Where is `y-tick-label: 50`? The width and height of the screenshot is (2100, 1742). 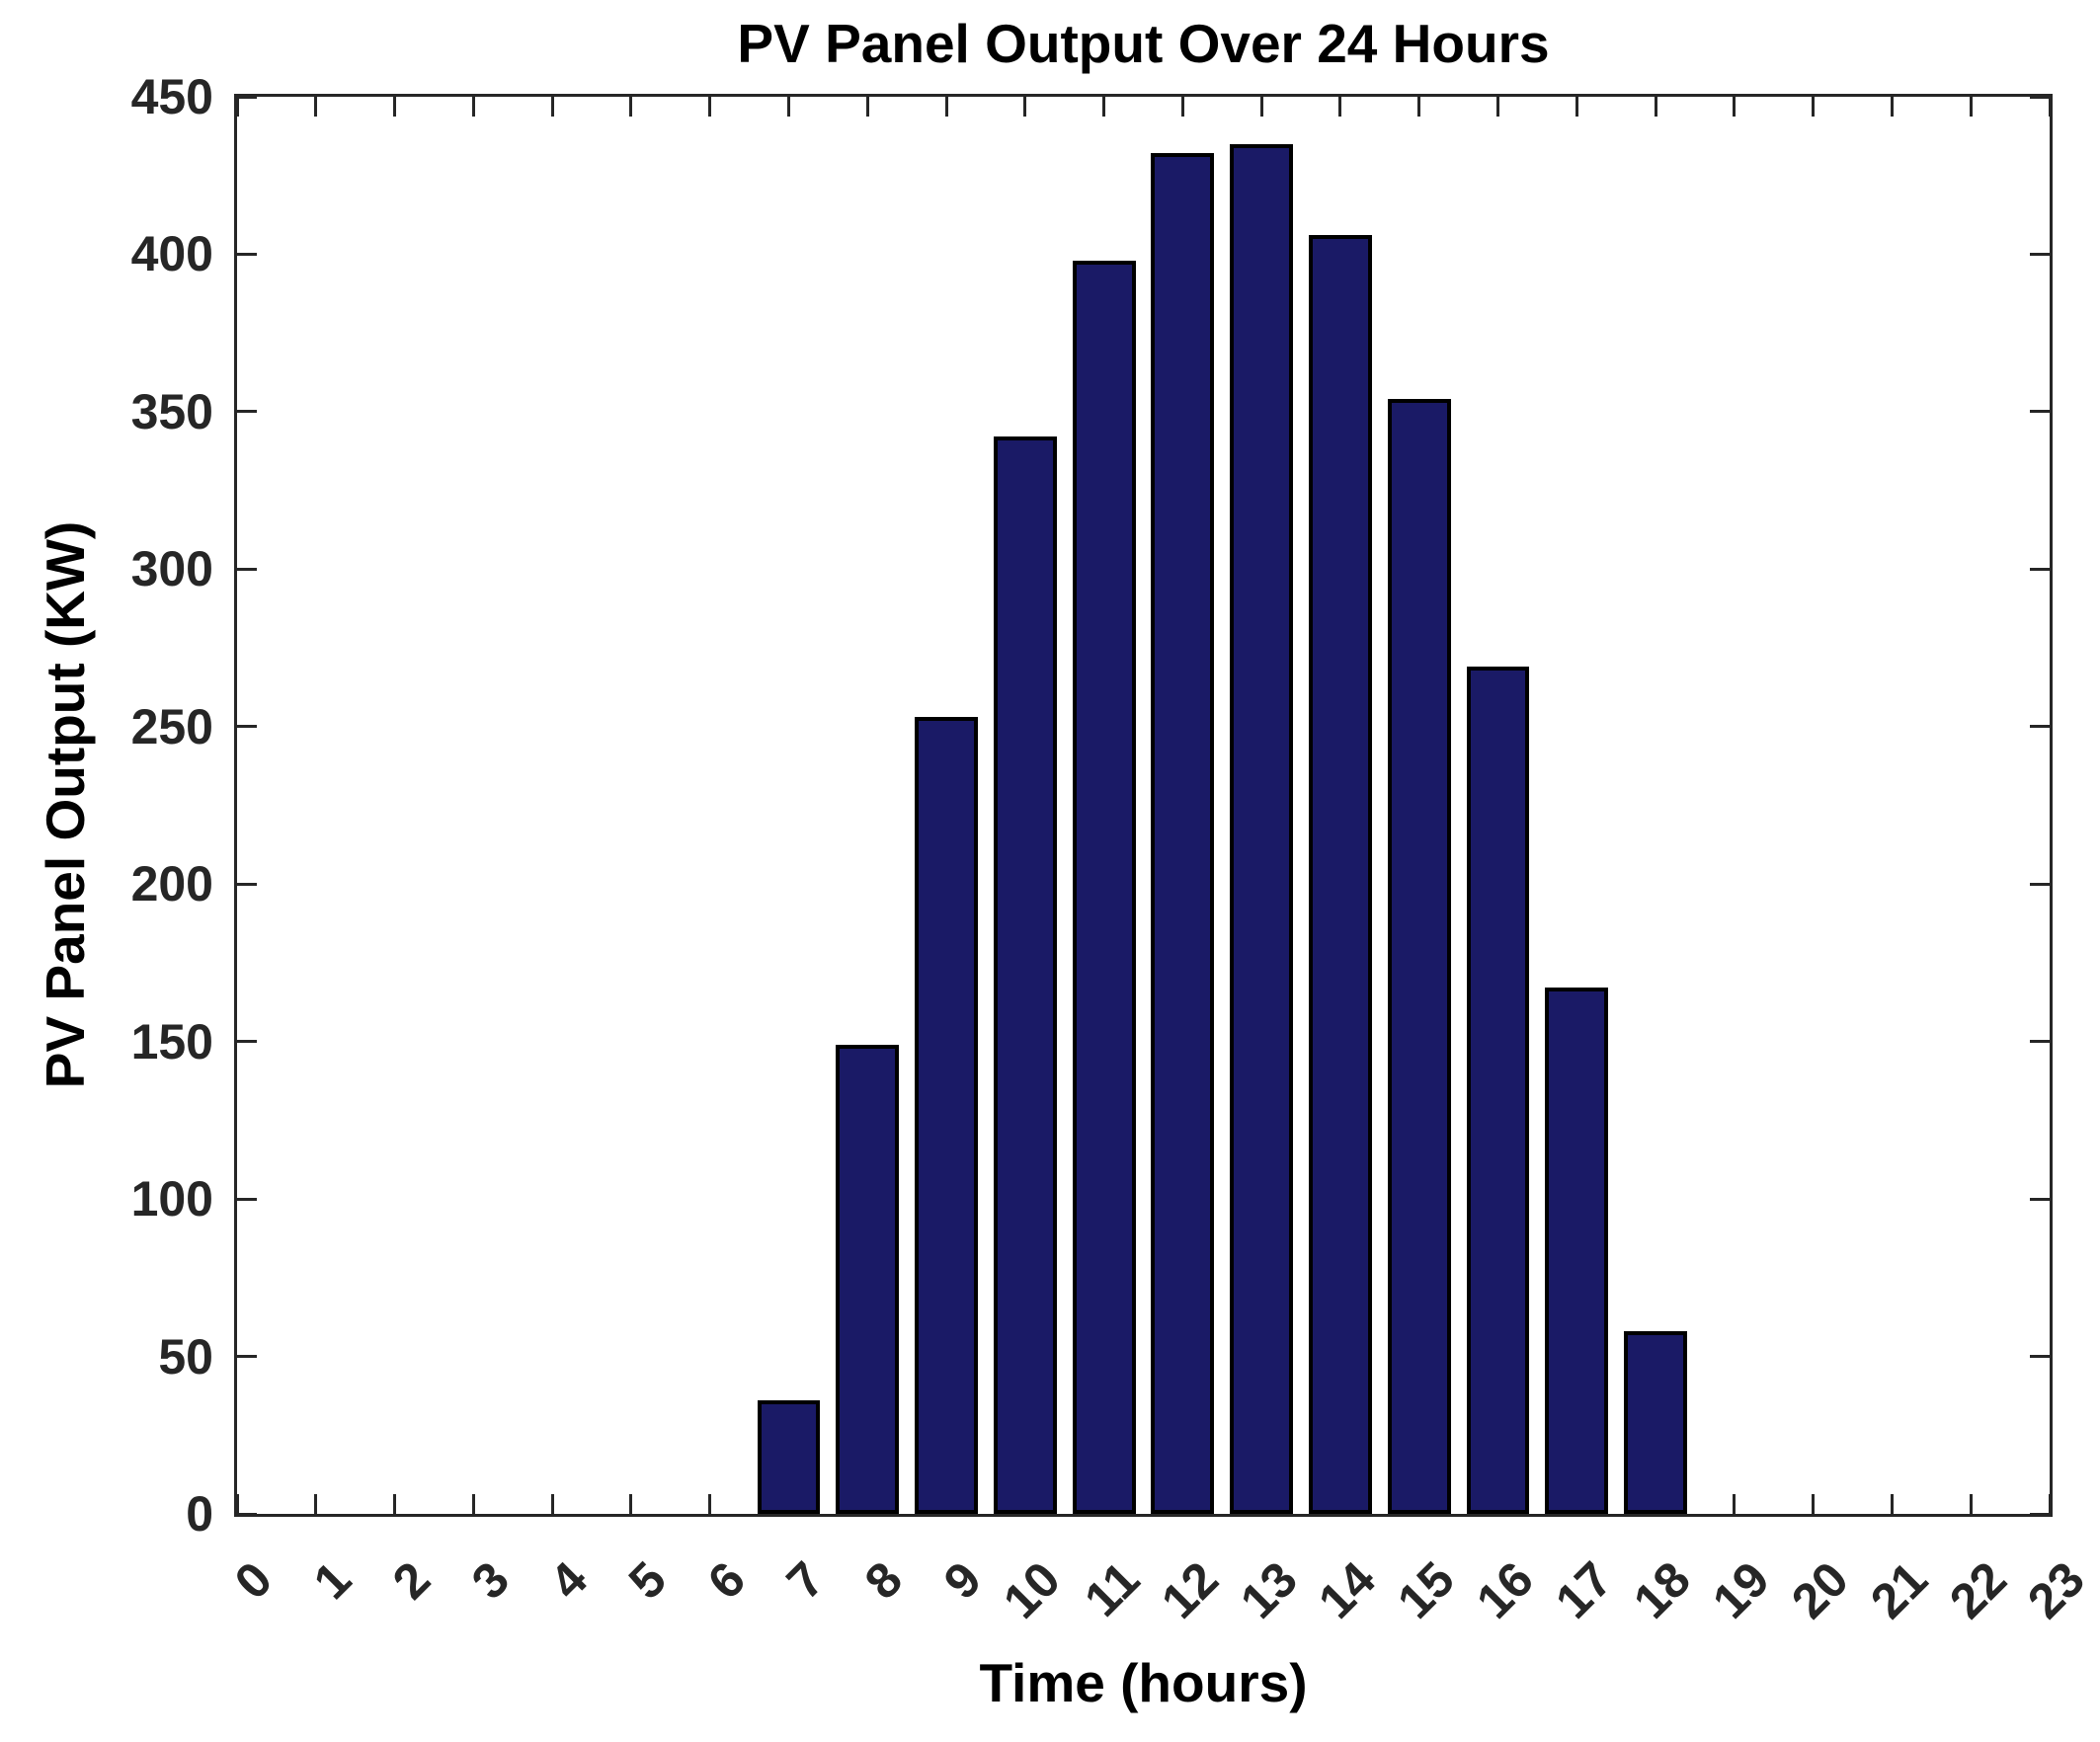
y-tick-label: 50 is located at coordinates (185, 1356).